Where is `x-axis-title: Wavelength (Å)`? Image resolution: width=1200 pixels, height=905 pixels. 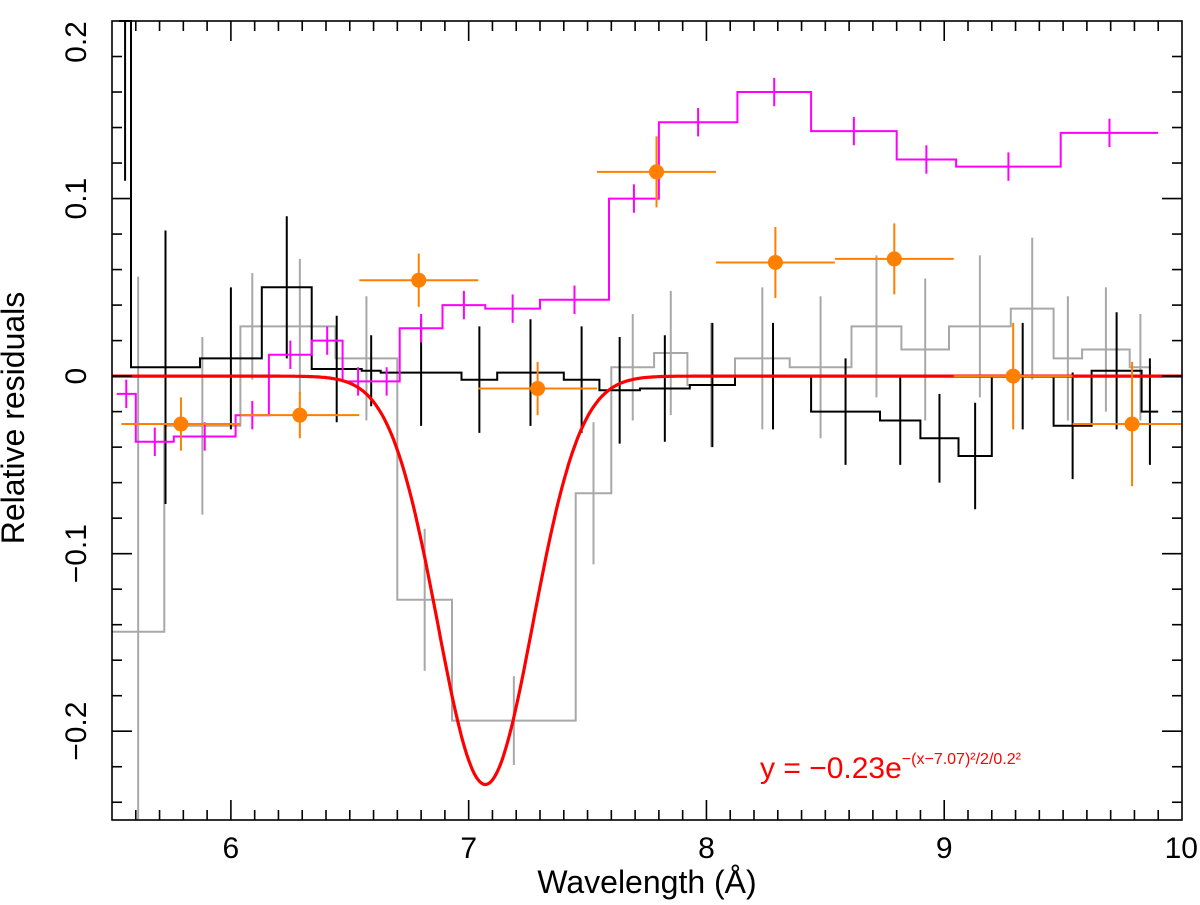 x-axis-title: Wavelength (Å) is located at coordinates (646, 882).